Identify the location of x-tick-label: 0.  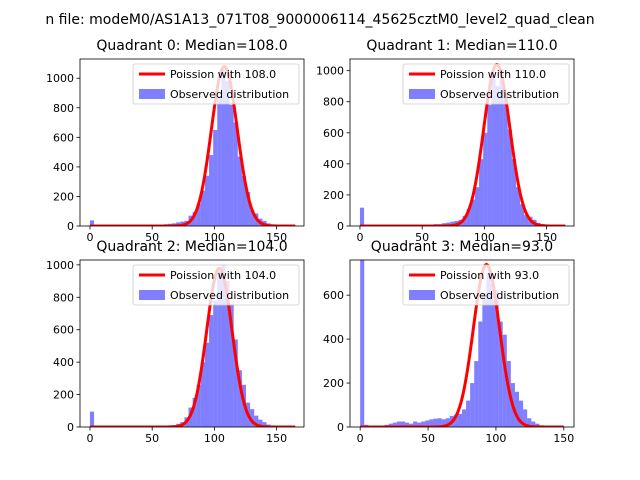
(360, 438).